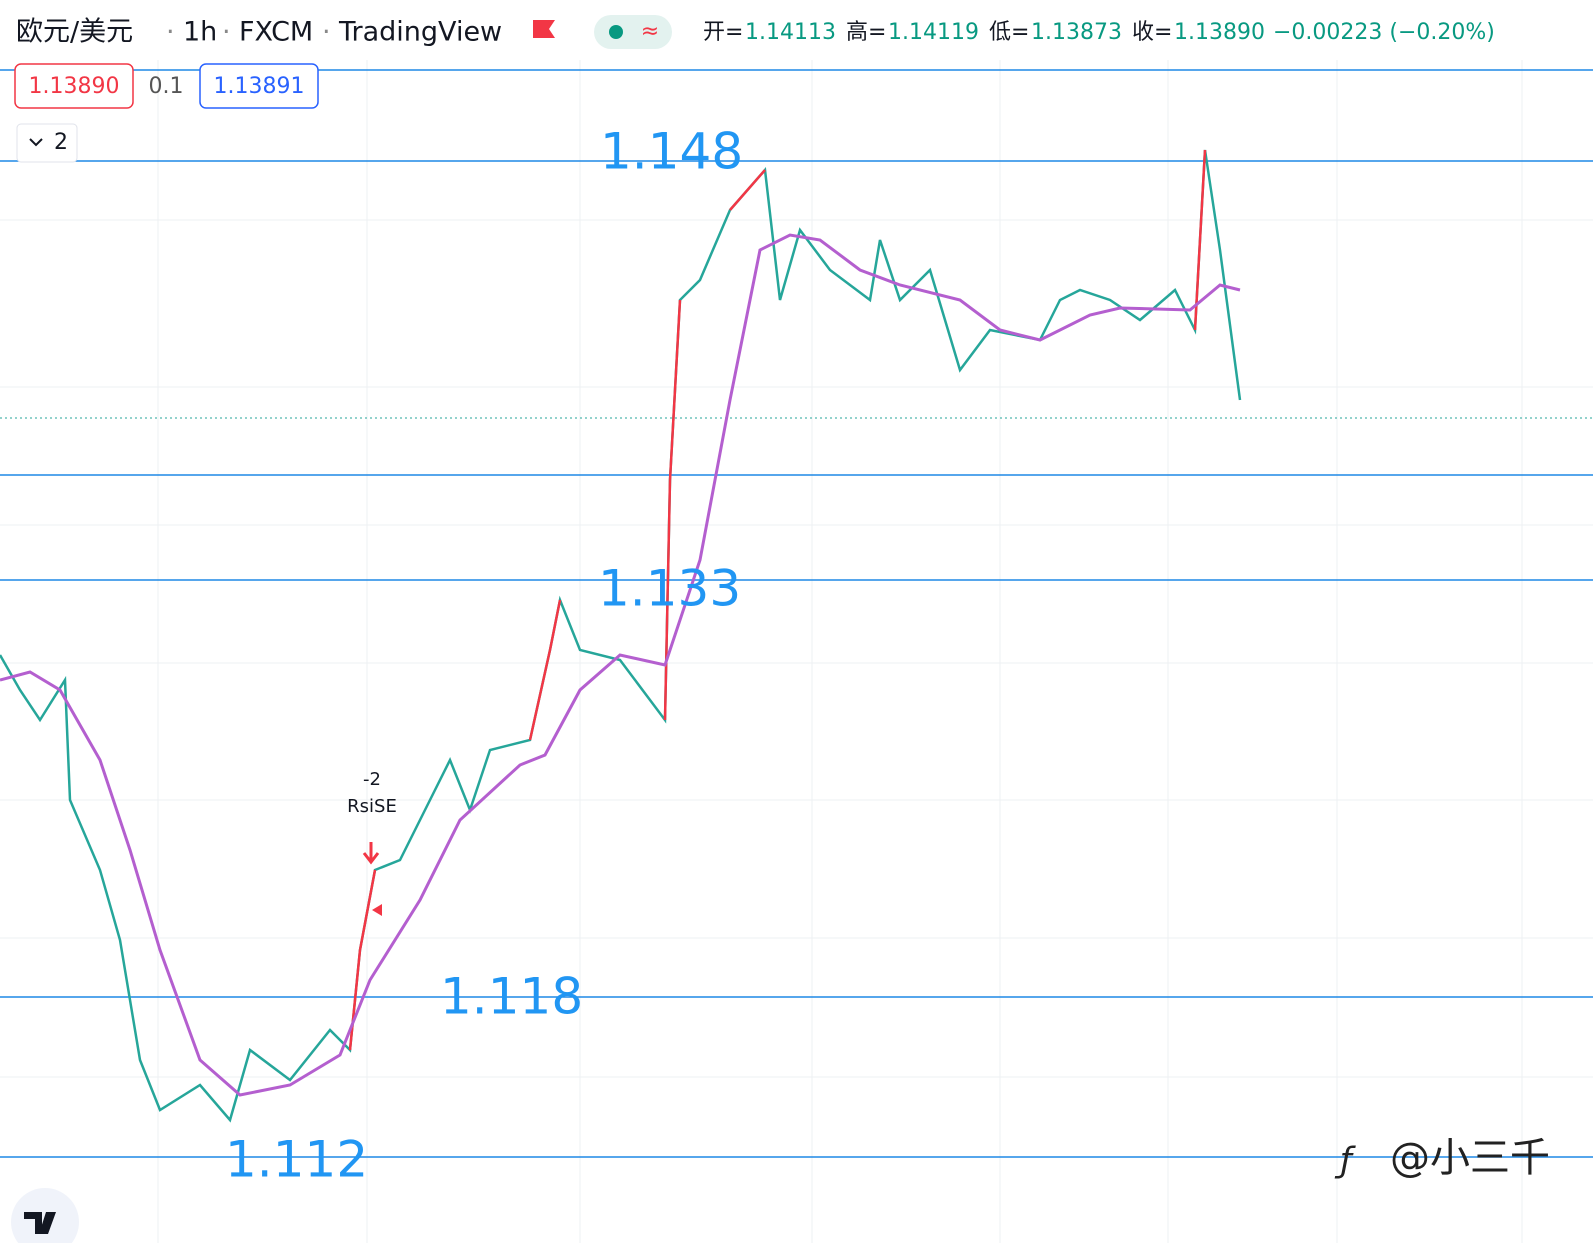  Describe the element at coordinates (633, 32) in the screenshot. I see `status-pill` at that location.